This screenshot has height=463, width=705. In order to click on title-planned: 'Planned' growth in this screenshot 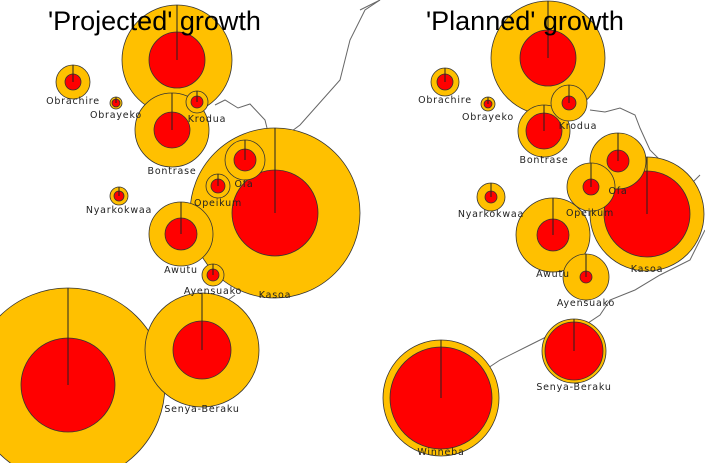, I will do `click(525, 21)`.